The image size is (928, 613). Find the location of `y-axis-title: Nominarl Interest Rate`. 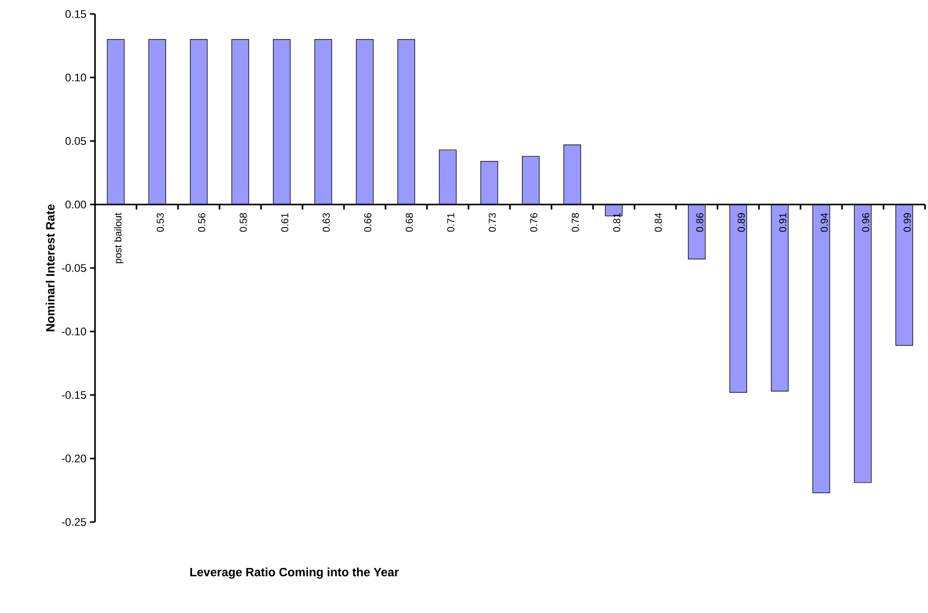

y-axis-title: Nominarl Interest Rate is located at coordinates (50, 268).